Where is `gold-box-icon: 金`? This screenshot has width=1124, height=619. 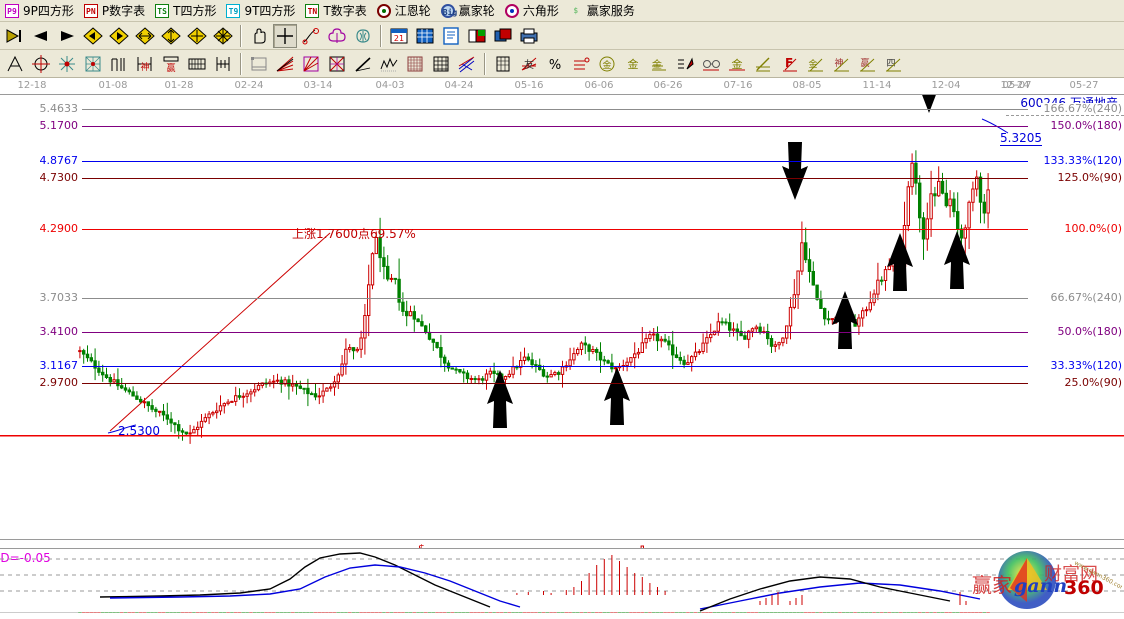
gold-box-icon: 金 is located at coordinates (737, 64).